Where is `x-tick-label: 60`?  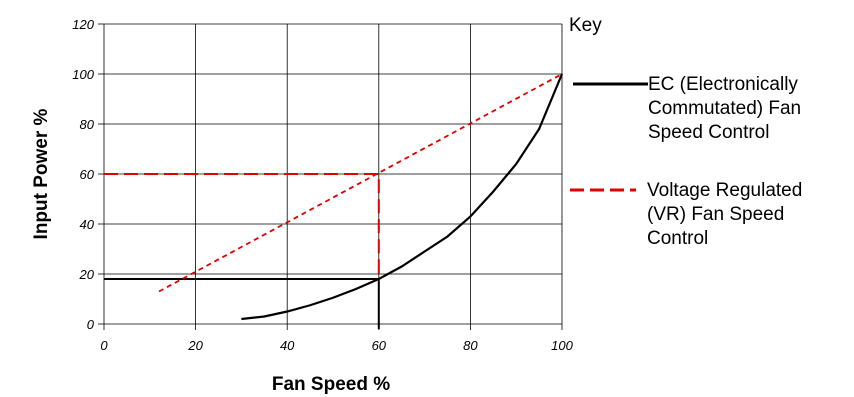 x-tick-label: 60 is located at coordinates (379, 345).